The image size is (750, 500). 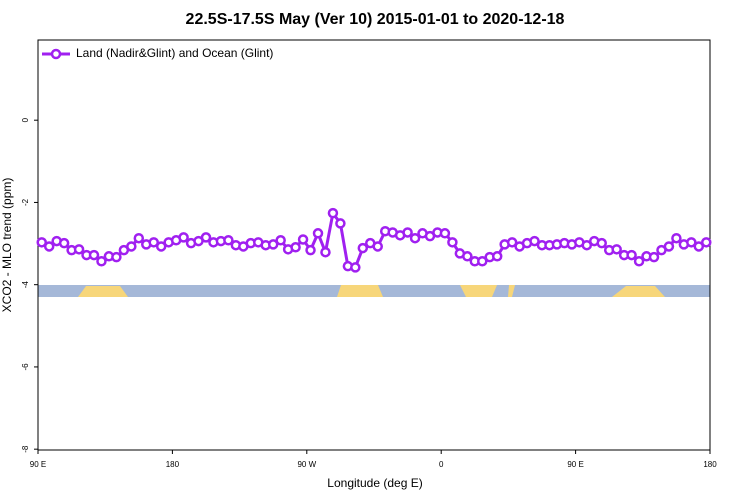 I want to click on x-tick-label: 90 W, so click(x=306, y=464).